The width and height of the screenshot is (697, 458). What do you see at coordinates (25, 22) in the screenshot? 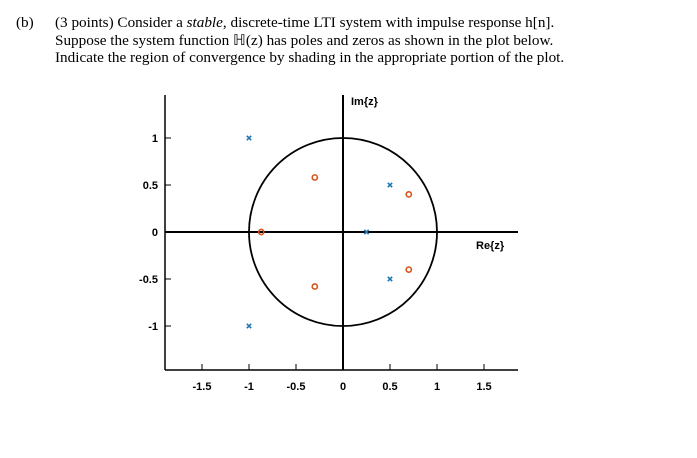
I see `question-label: (b)` at bounding box center [25, 22].